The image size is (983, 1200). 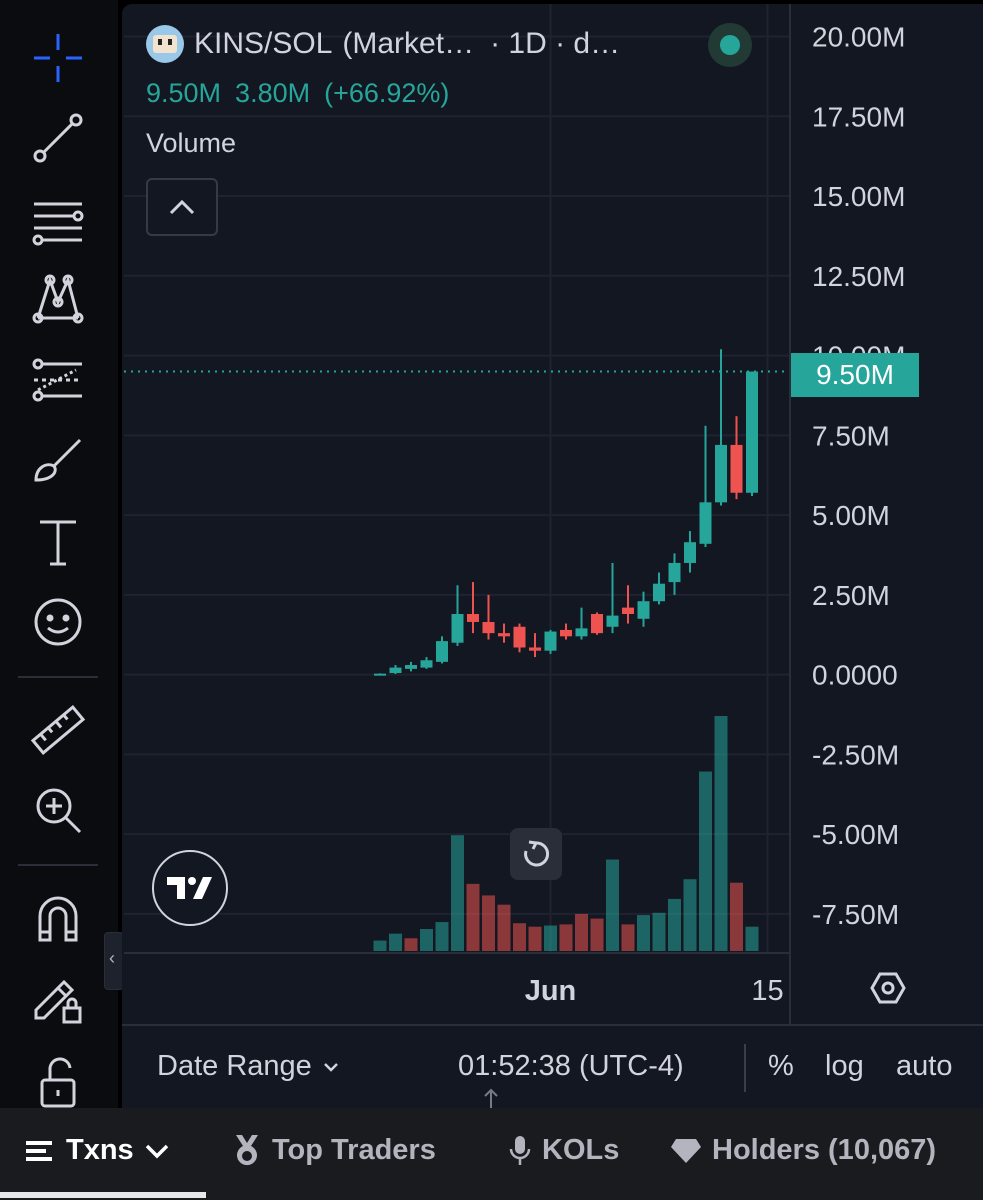 What do you see at coordinates (263, 43) in the screenshot?
I see `symbol-pair: KINS/SOL` at bounding box center [263, 43].